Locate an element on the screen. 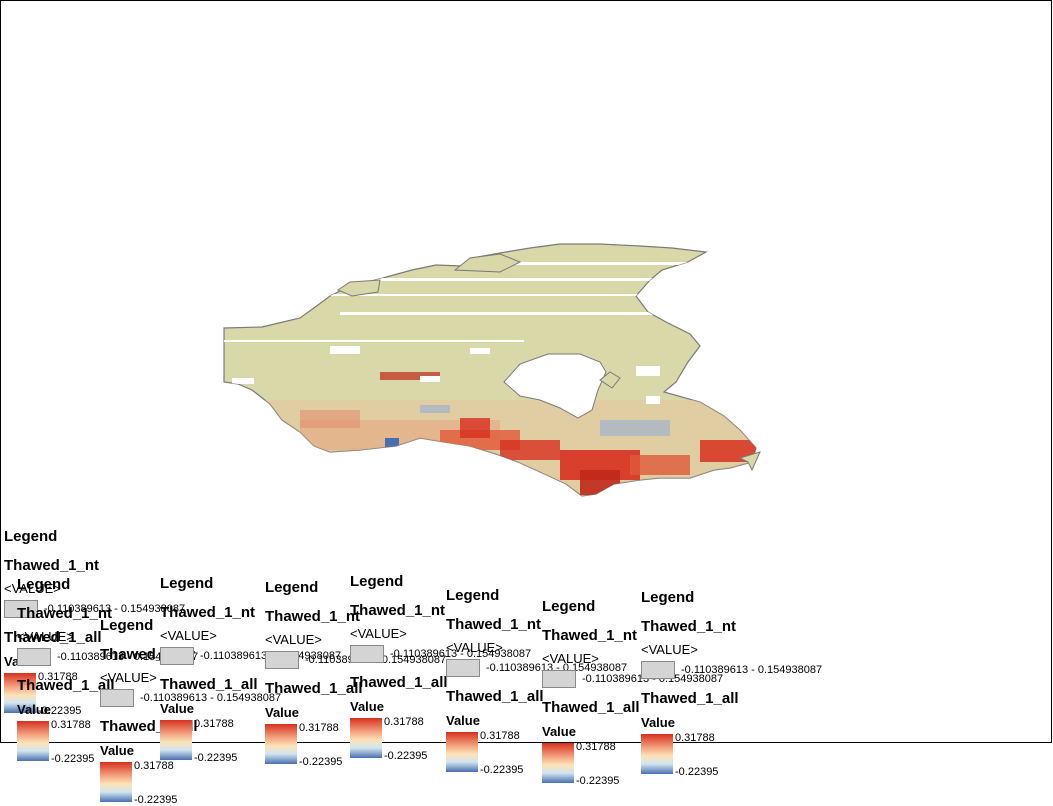 This screenshot has width=1053, height=806. arctic-islands is located at coordinates (548, 362).